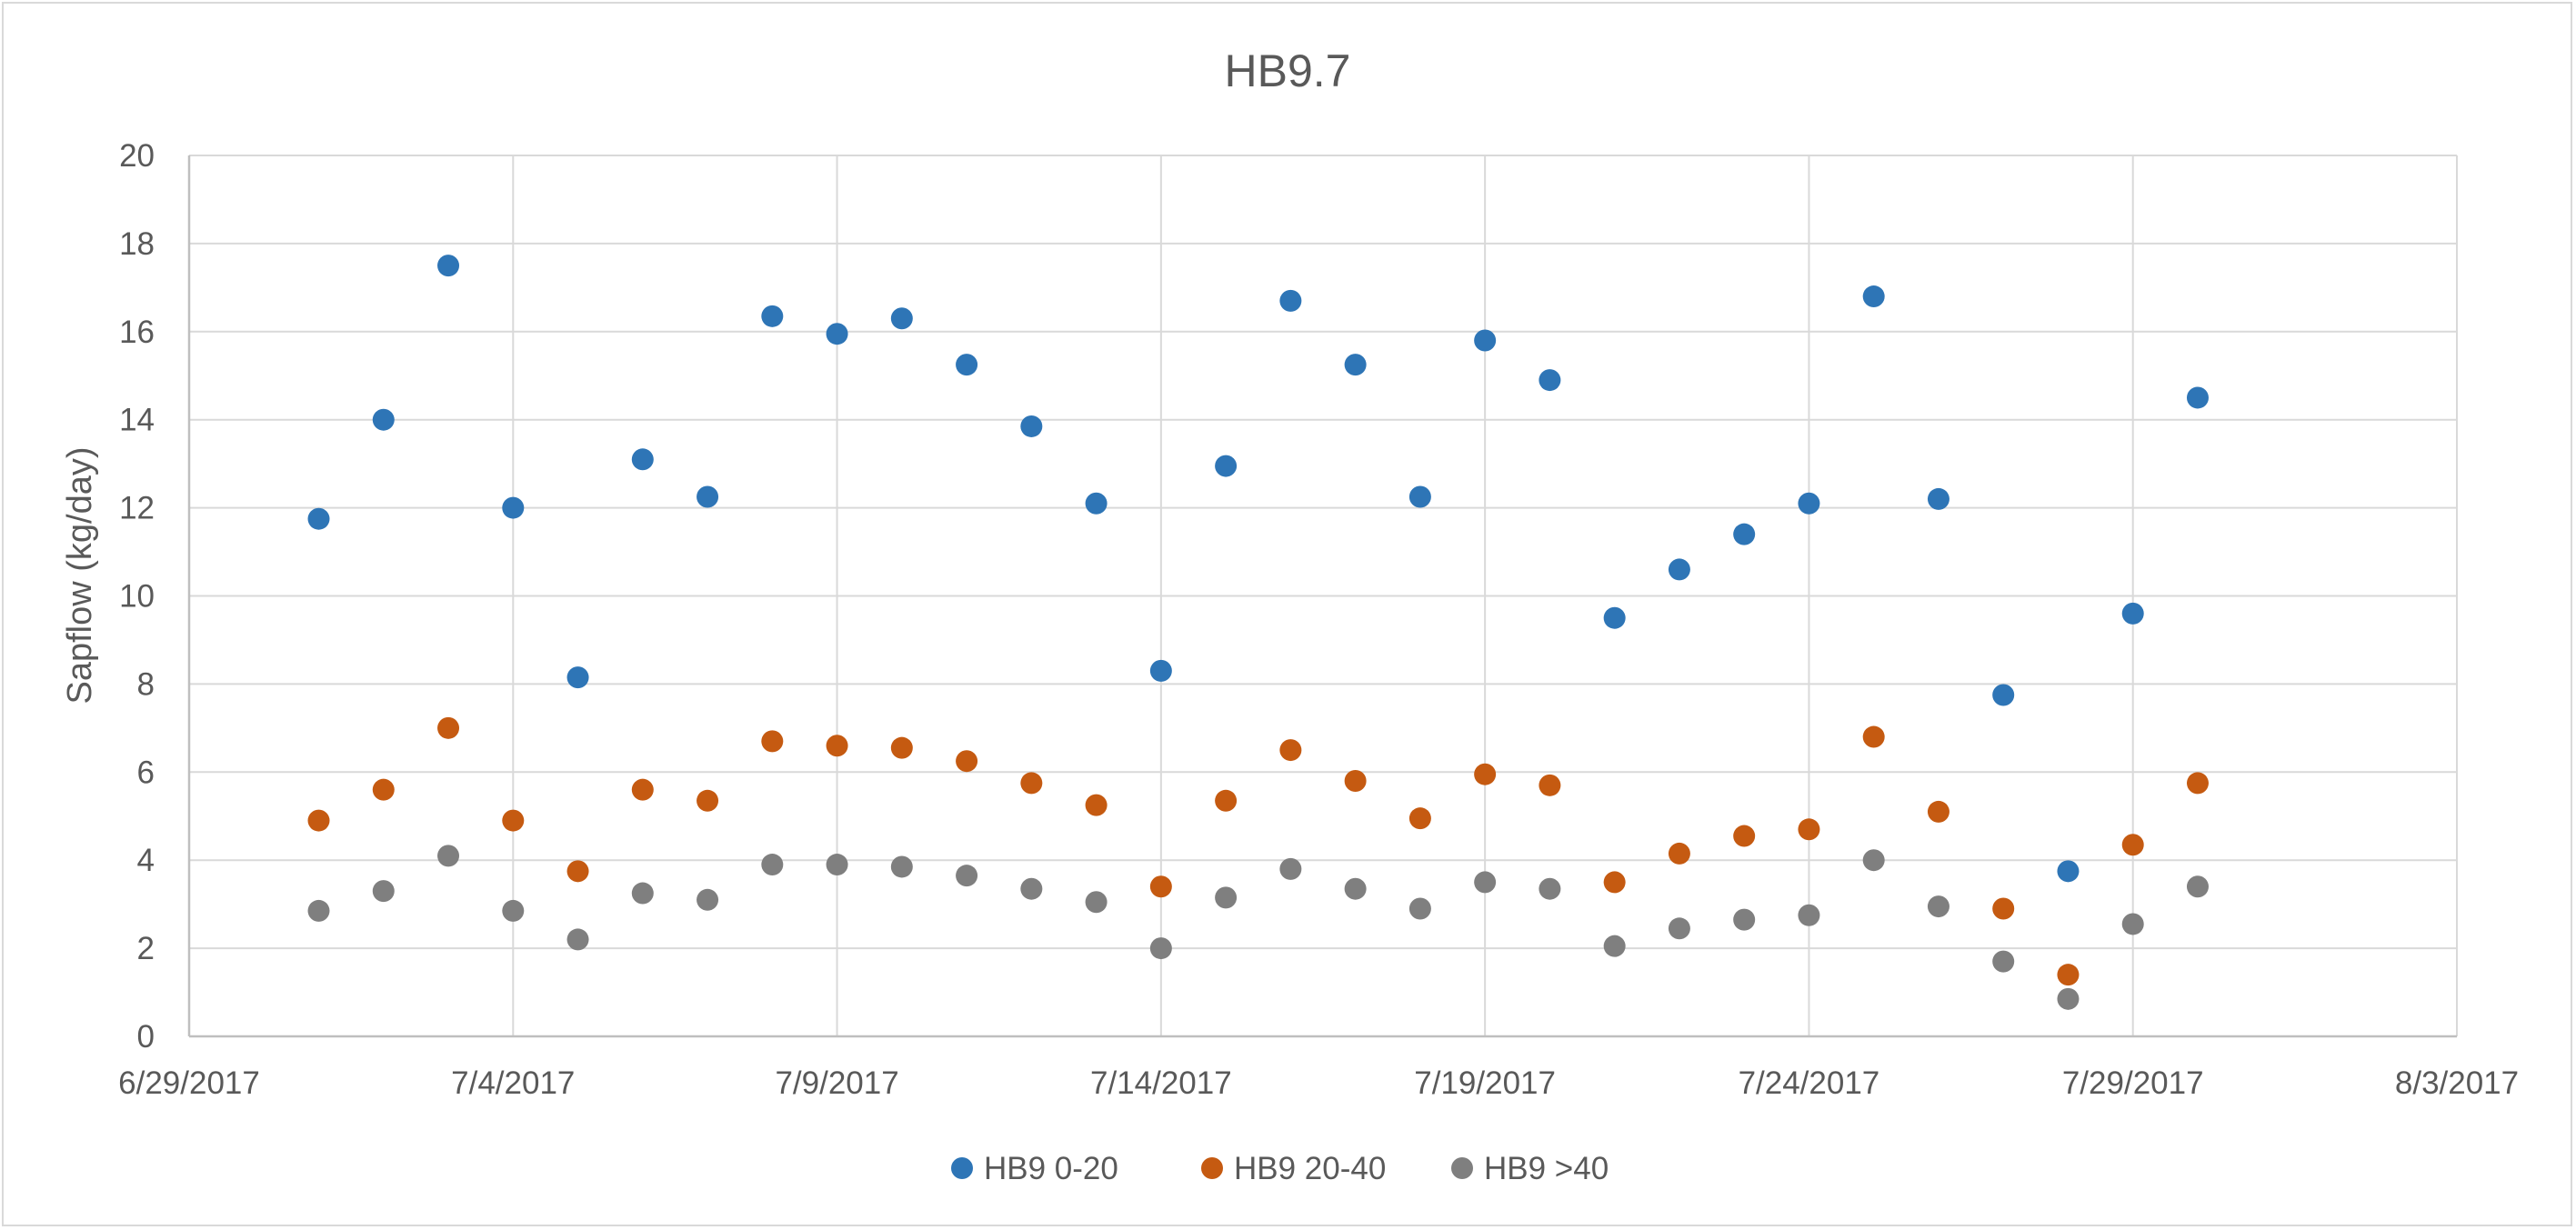 This screenshot has height=1230, width=2576. I want to click on y-tick-label: 12, so click(137, 508).